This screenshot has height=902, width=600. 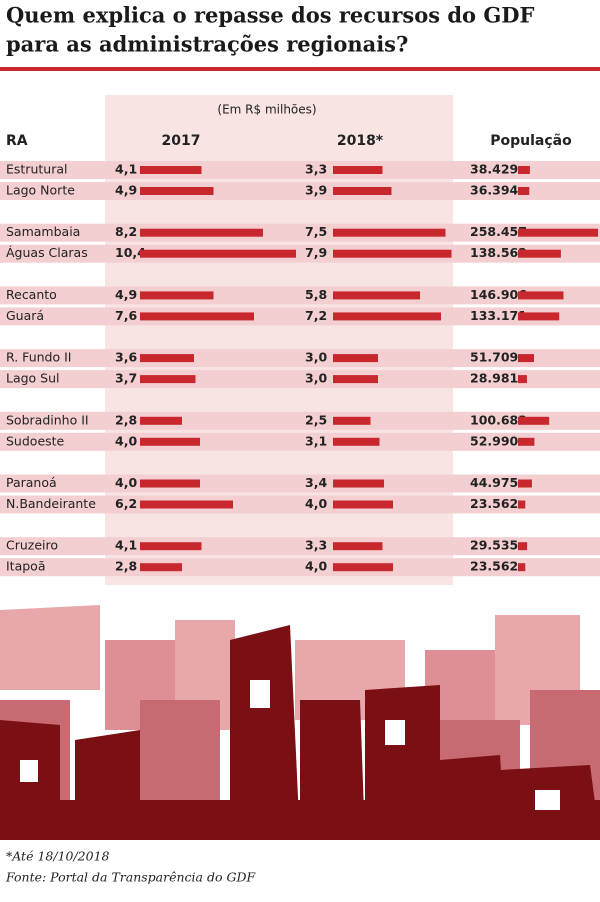 What do you see at coordinates (51, 503) in the screenshot?
I see `category-label: N.Bandeirante` at bounding box center [51, 503].